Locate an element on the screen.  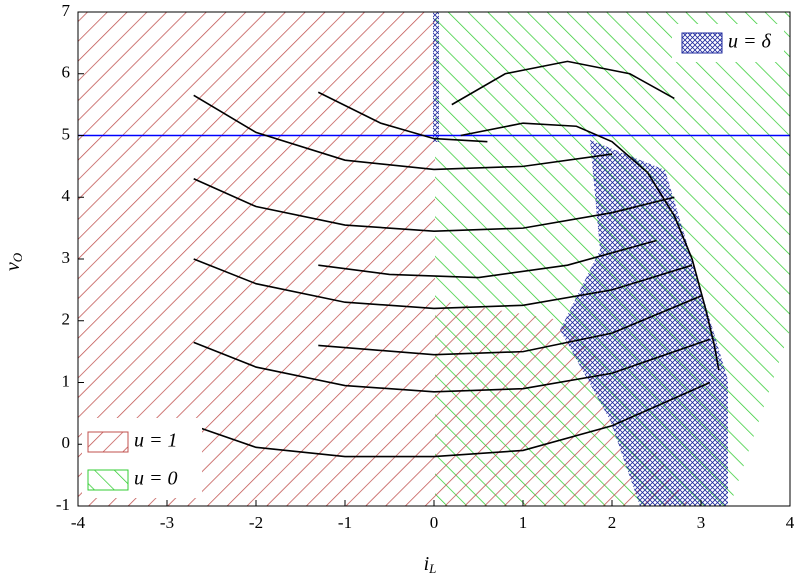
y-tick-label: 3 is located at coordinates (66, 257).